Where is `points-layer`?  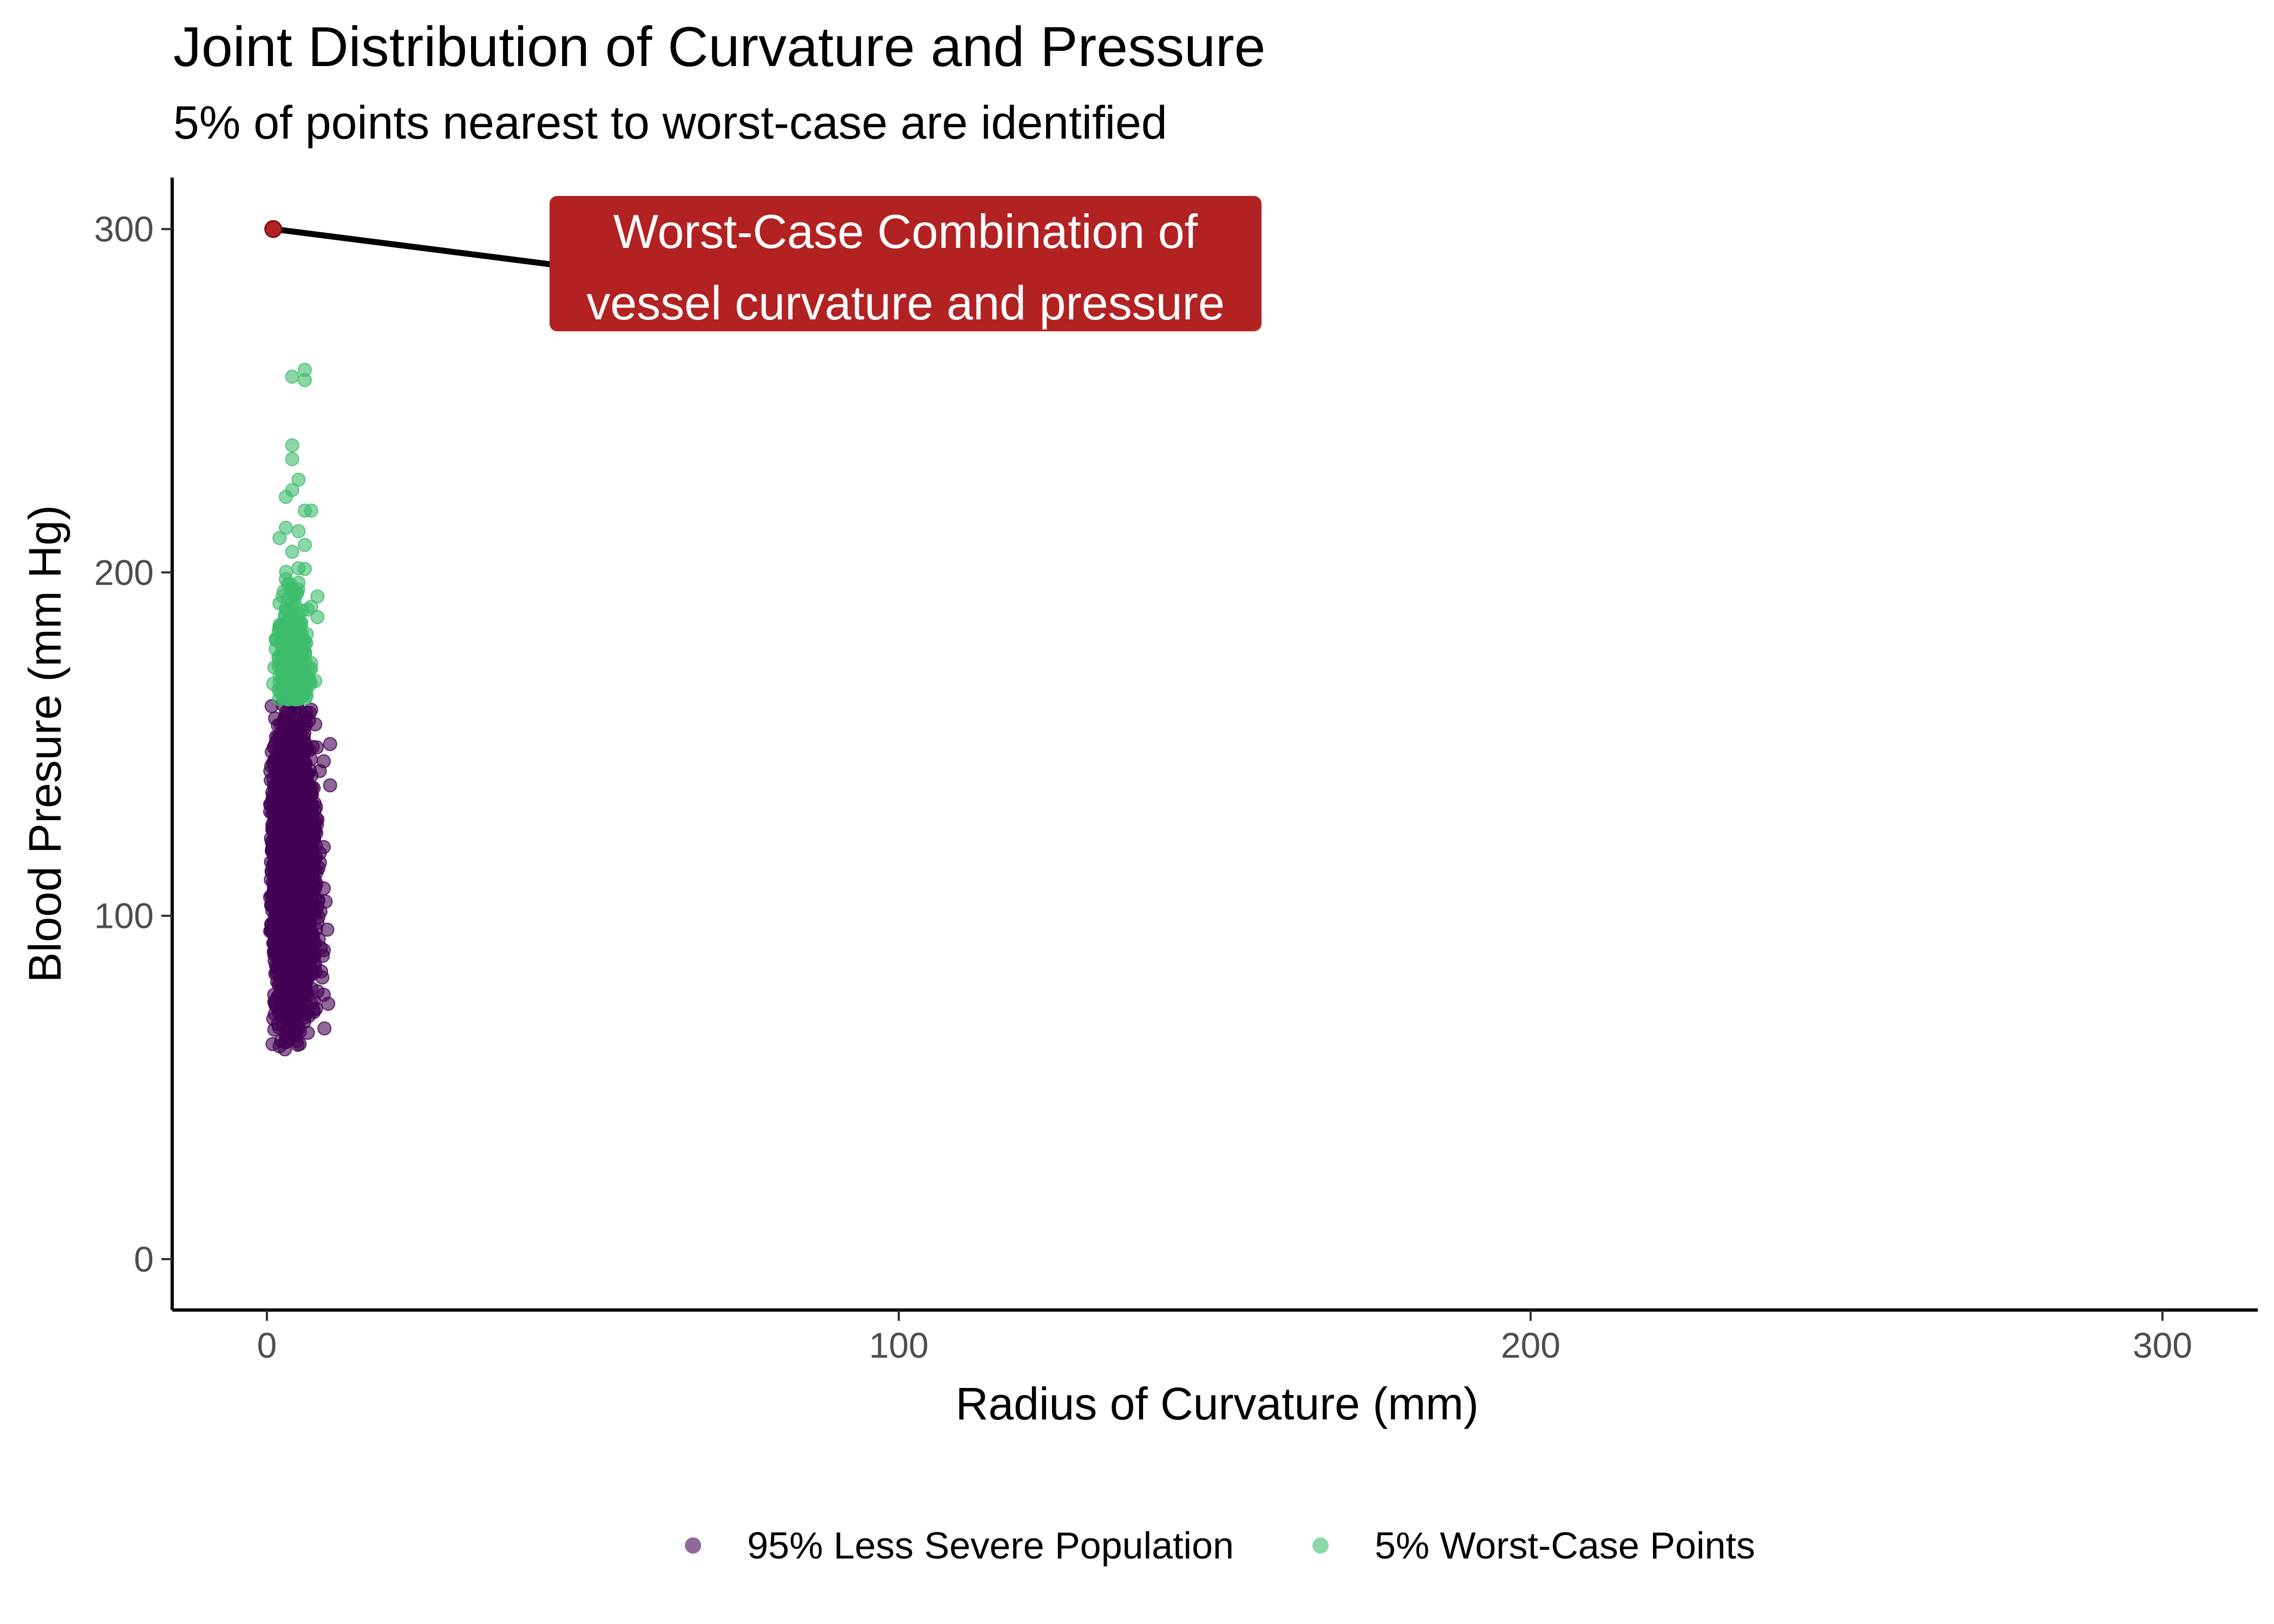 points-layer is located at coordinates (300, 710).